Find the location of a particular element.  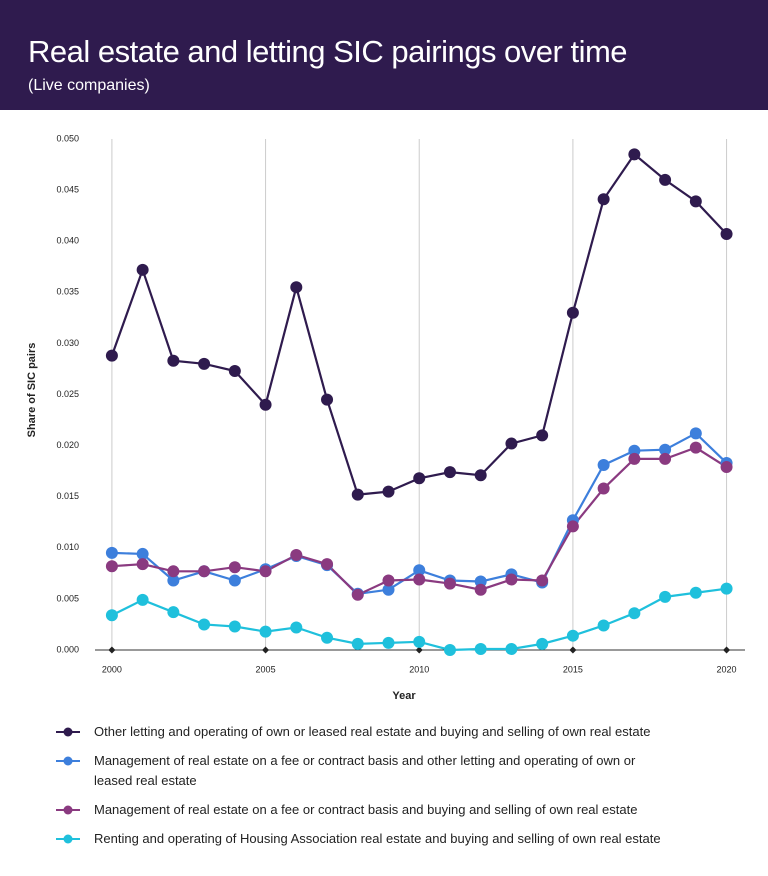

x-tick-label: 2020 is located at coordinates (727, 669).